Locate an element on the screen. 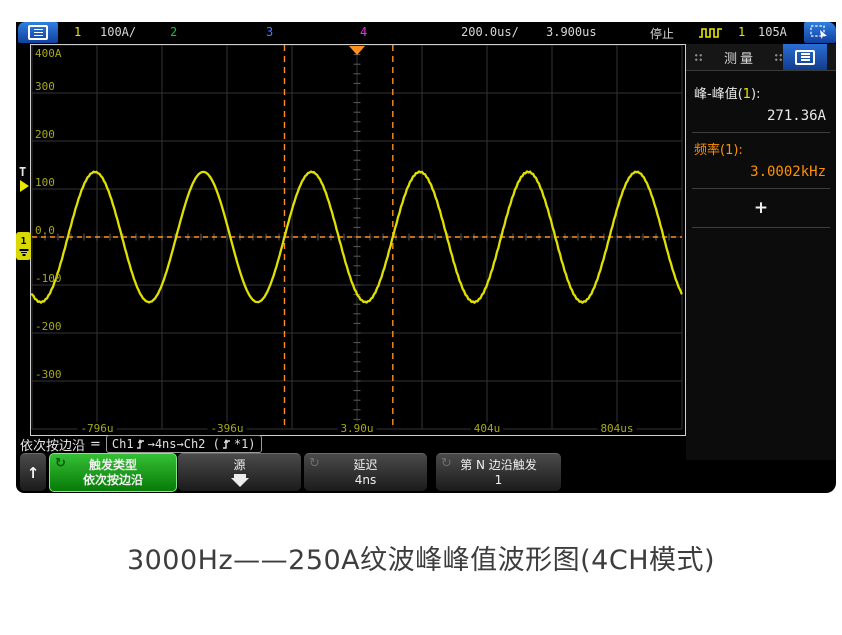  measurement-panel-header: 测量 is located at coordinates (761, 57).